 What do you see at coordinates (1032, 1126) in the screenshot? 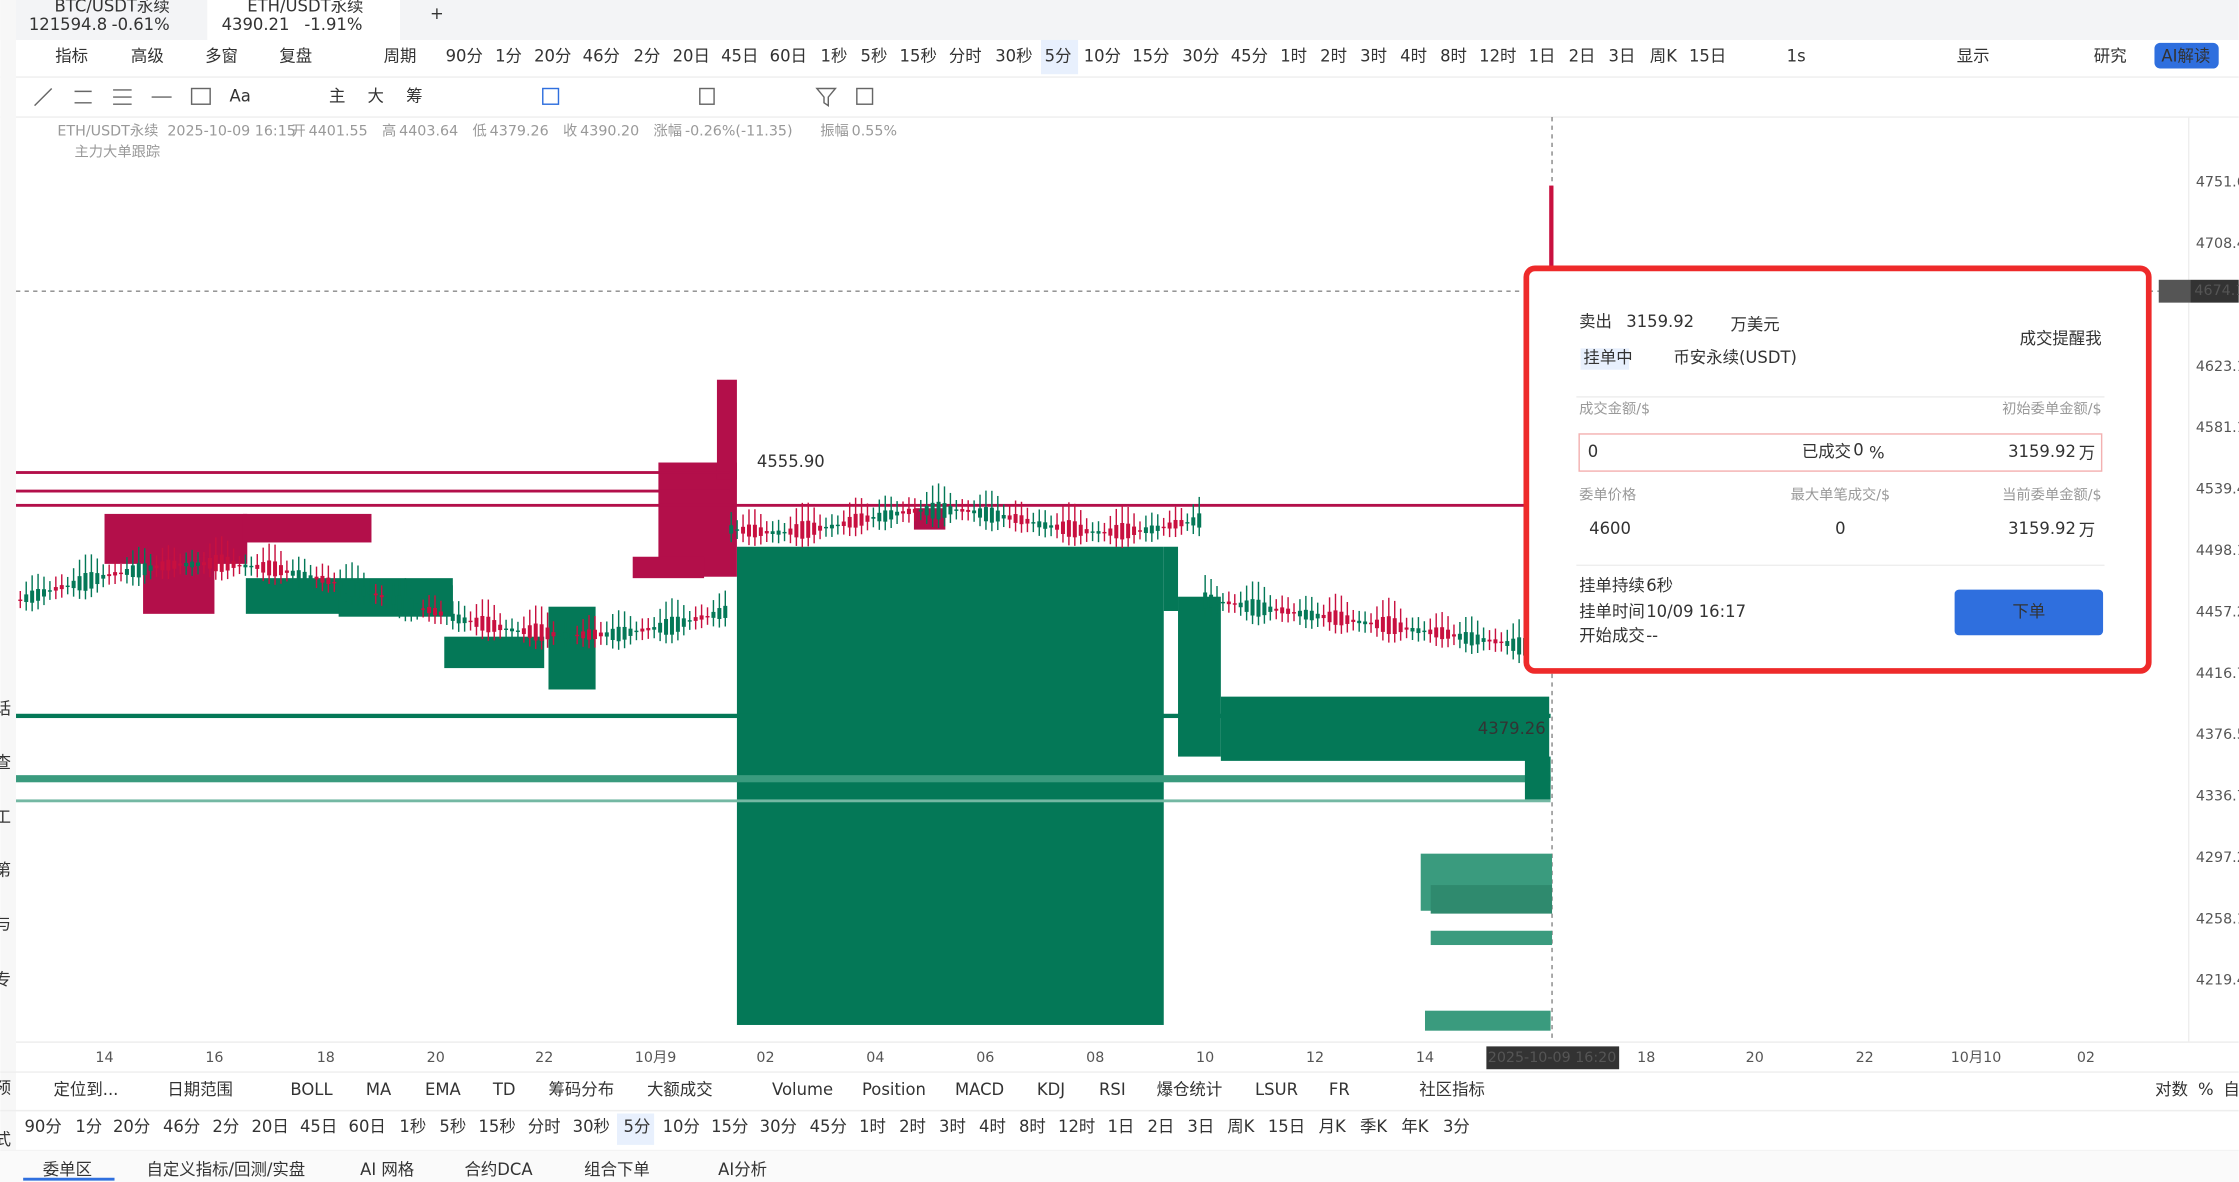
I see `period-button: 8时` at bounding box center [1032, 1126].